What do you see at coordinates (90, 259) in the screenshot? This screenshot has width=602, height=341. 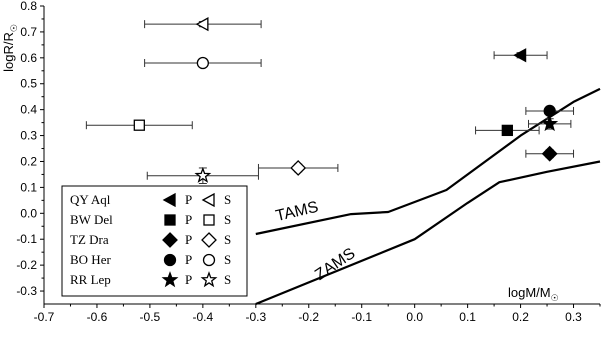 I see `legend-entry-name: BO Her` at bounding box center [90, 259].